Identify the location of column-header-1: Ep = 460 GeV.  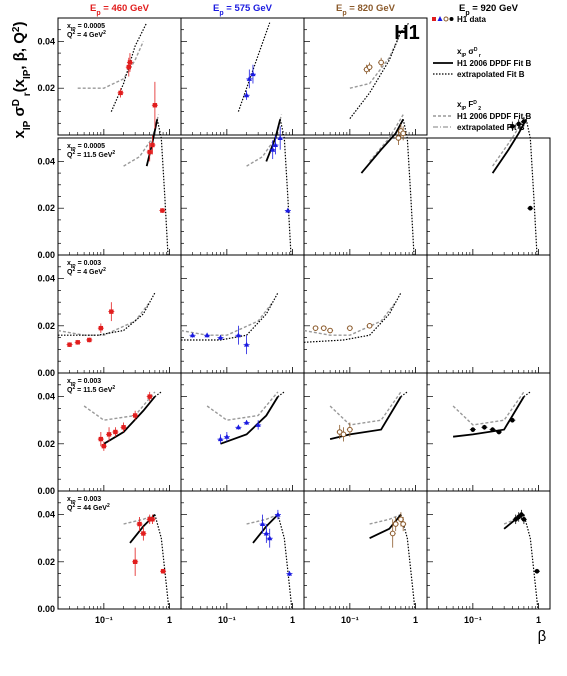
(120, 10).